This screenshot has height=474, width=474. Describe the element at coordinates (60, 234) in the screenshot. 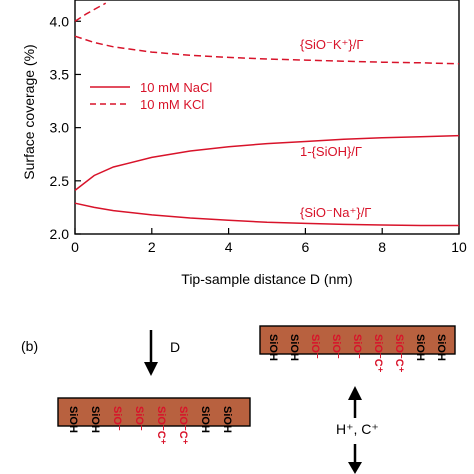

I see `y-tick-label: 2.0` at that location.